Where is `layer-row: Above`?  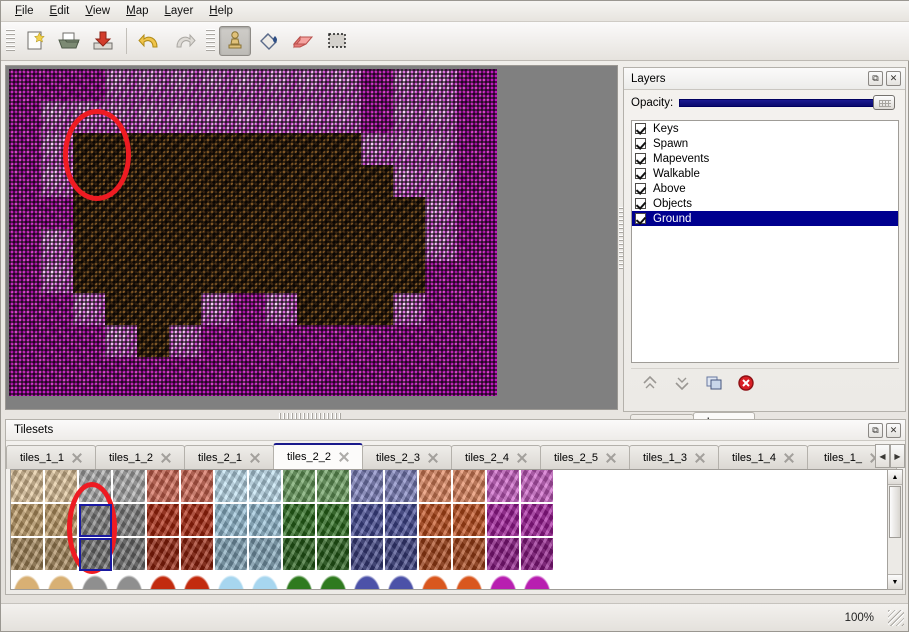
layer-row: Above is located at coordinates (765, 188).